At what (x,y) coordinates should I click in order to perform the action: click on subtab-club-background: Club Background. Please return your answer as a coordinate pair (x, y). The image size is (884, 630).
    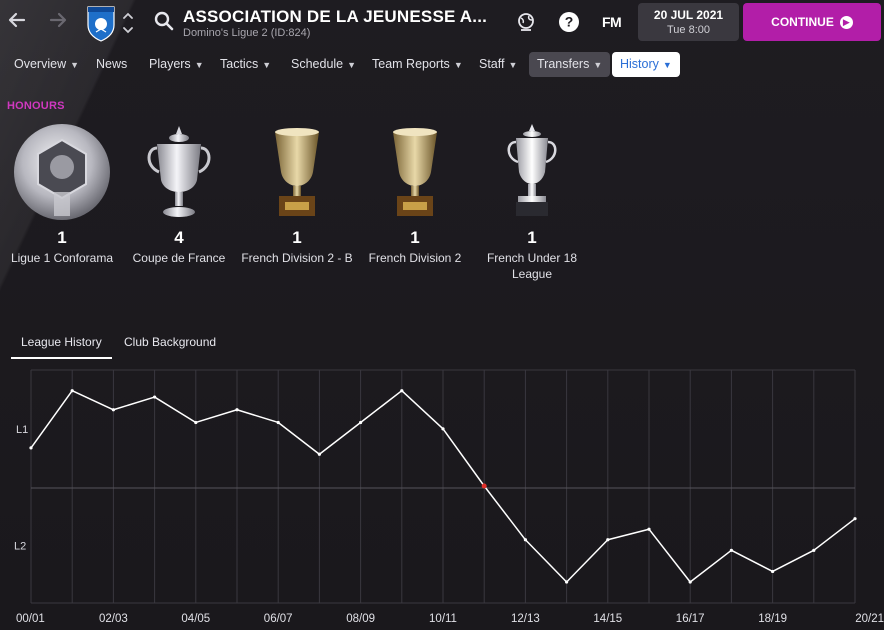
    Looking at the image, I should click on (170, 342).